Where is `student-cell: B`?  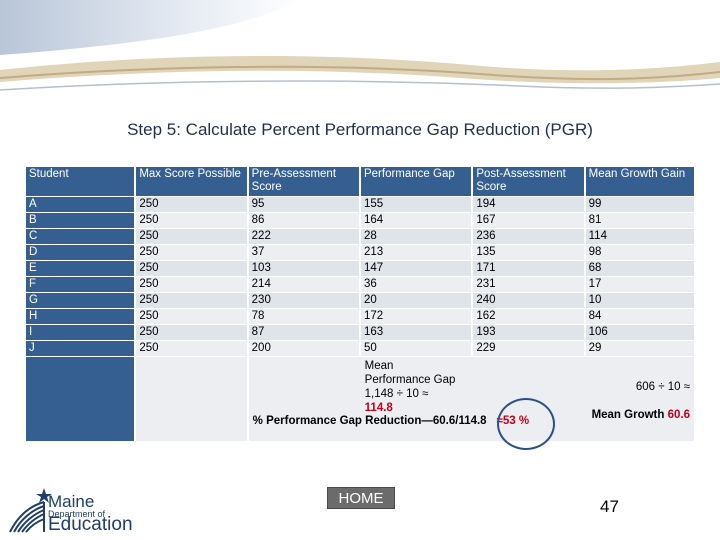 student-cell: B is located at coordinates (80, 220).